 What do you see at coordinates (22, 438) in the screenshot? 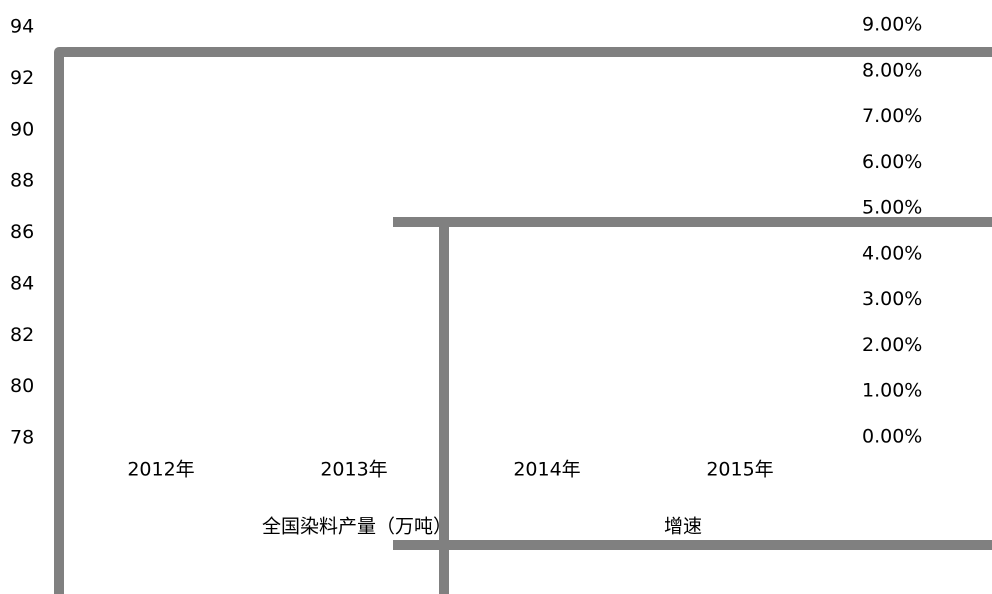
I see `y-tick-label: 78` at bounding box center [22, 438].